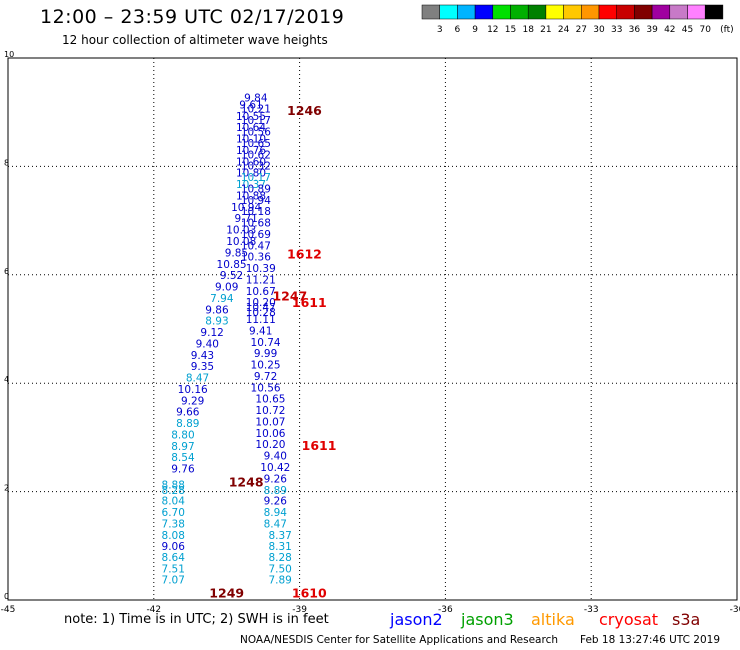  I want to click on colorbar-label: 30, so click(599, 30).